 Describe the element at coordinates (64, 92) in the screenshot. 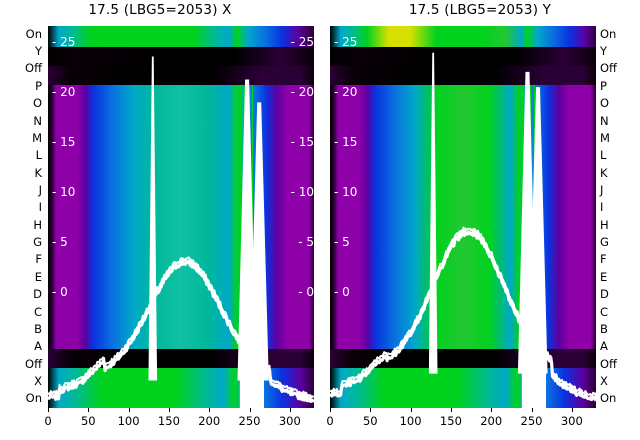

I see `y-inner-tick-left-20: - 20` at that location.